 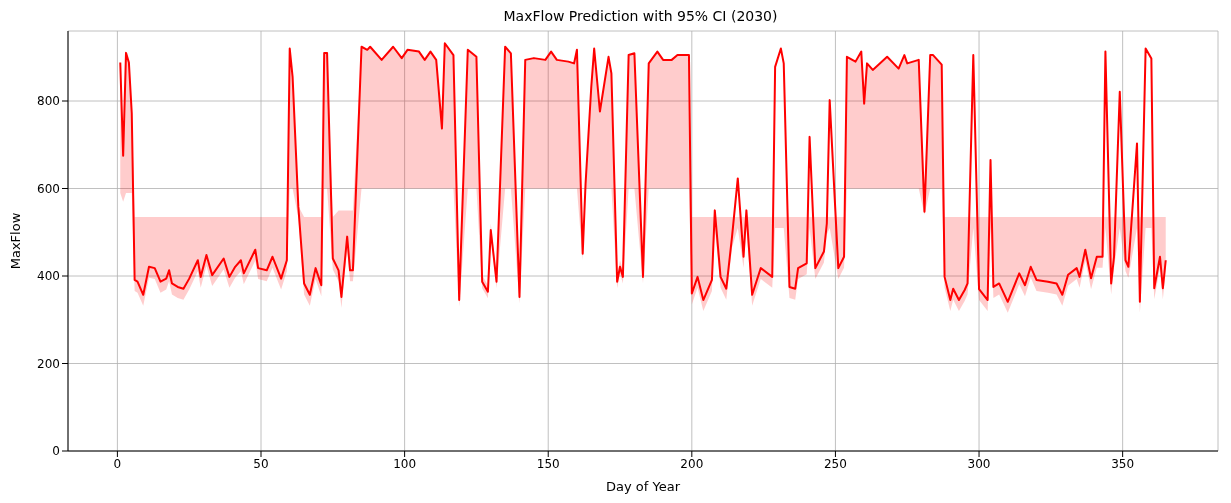 What do you see at coordinates (643, 486) in the screenshot?
I see `x-axis-title: Day of Year` at bounding box center [643, 486].